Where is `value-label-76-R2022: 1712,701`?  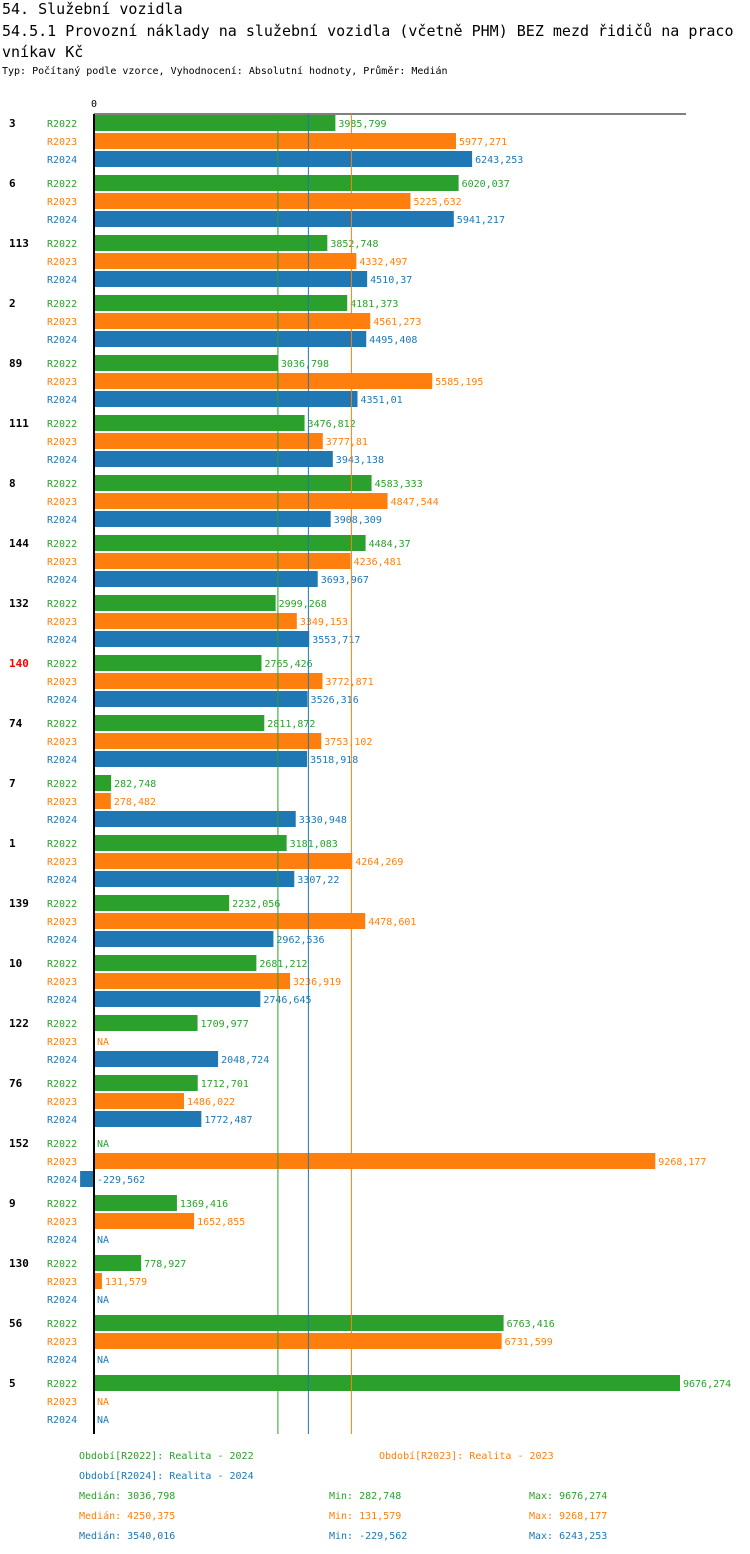 value-label-76-R2022: 1712,701 is located at coordinates (225, 1084).